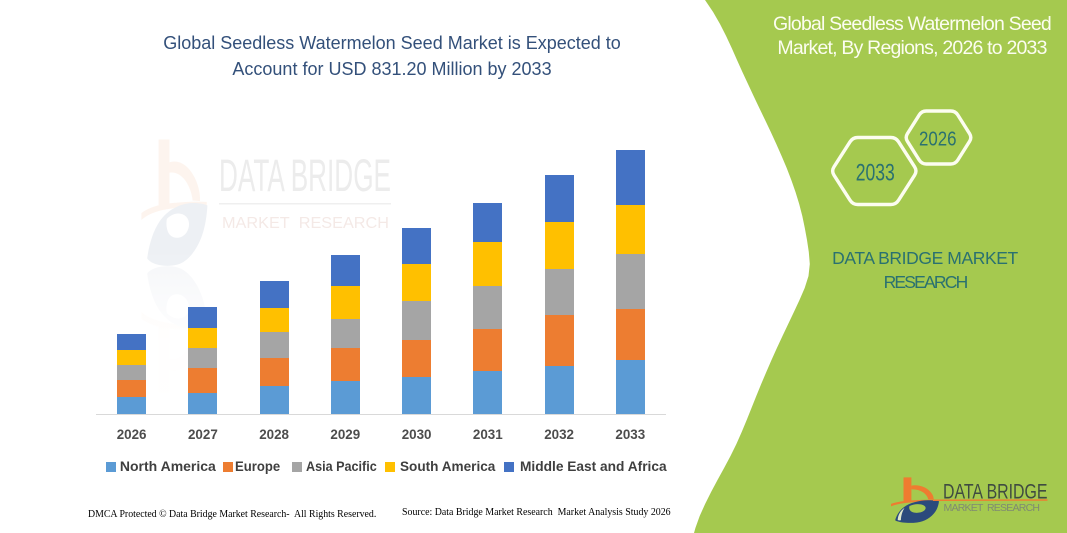  What do you see at coordinates (938, 139) in the screenshot?
I see `svg-text: 2026` at bounding box center [938, 139].